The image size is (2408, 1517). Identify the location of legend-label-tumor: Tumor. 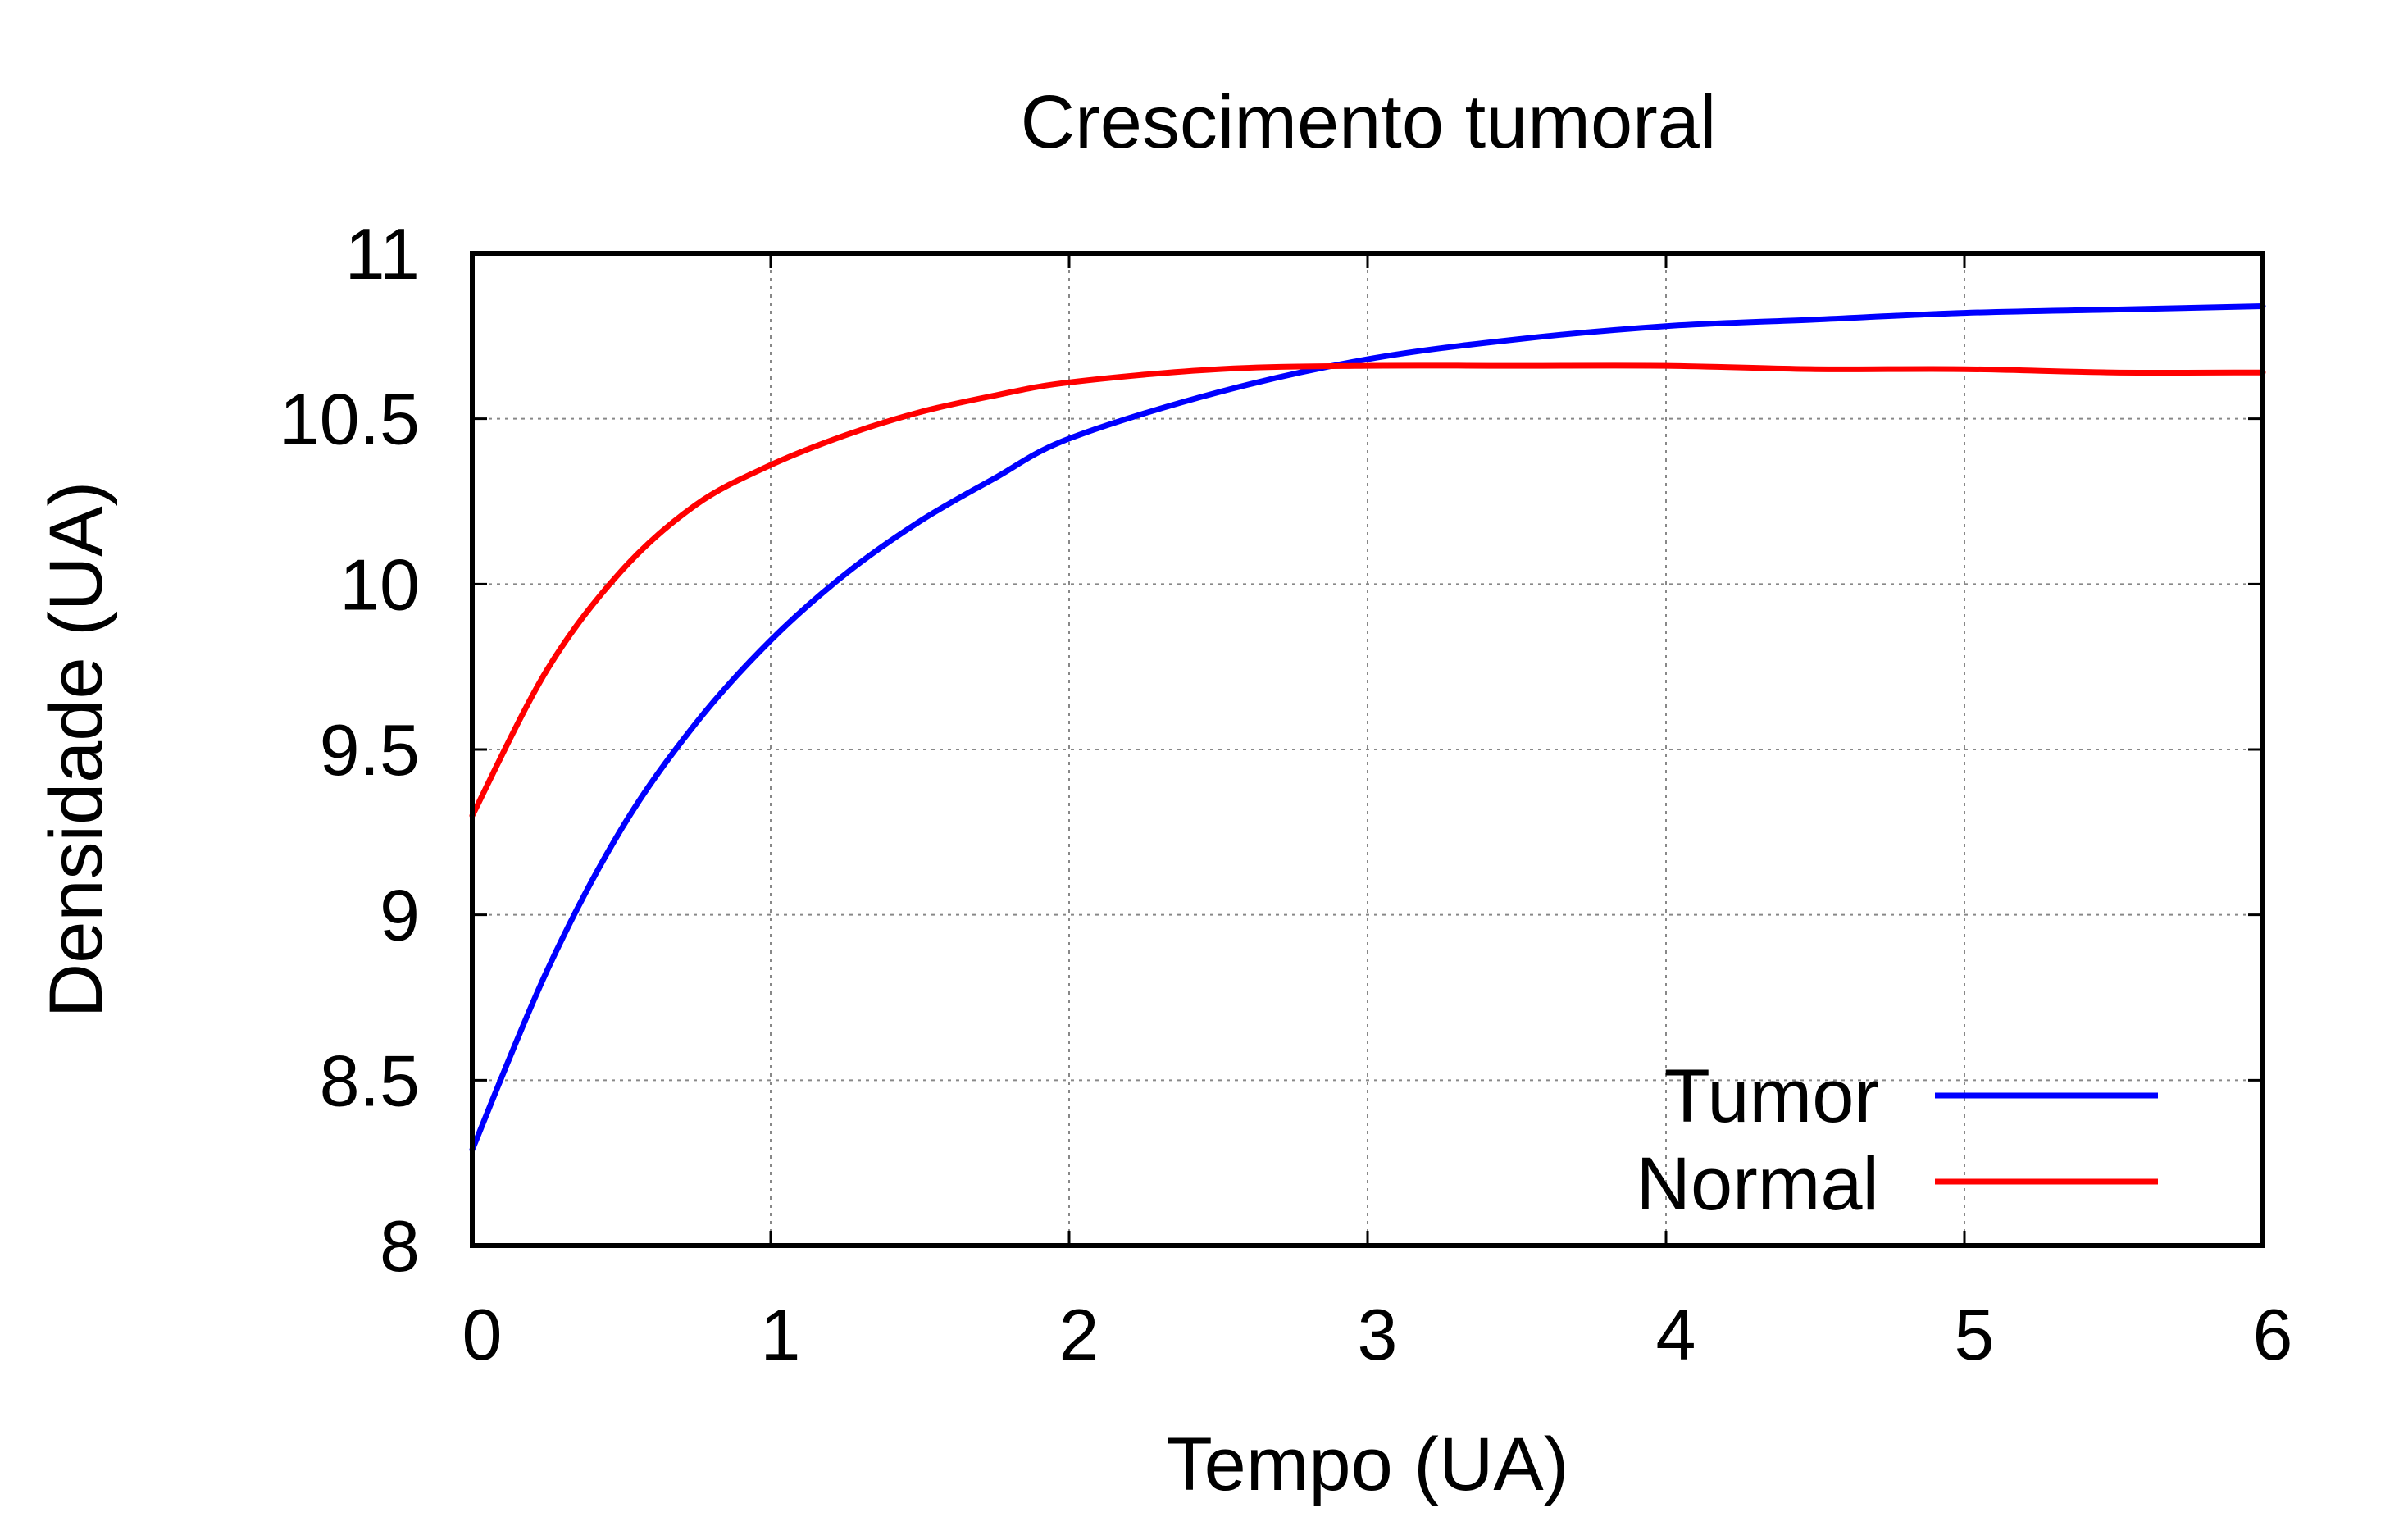
(1772, 1096).